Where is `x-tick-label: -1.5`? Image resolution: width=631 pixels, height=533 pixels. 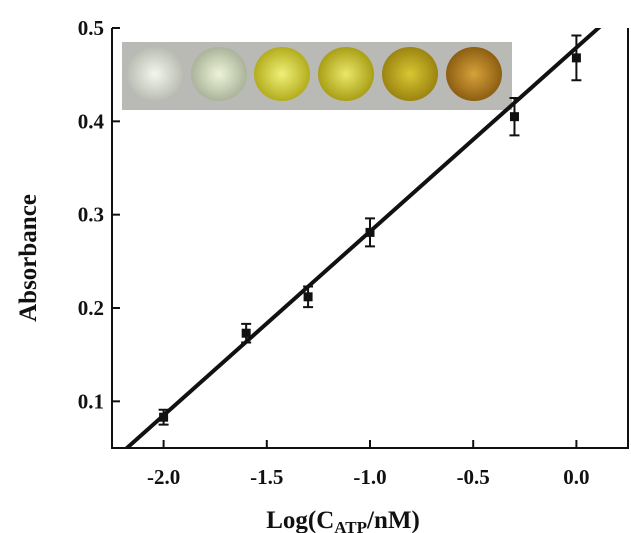 x-tick-label: -1.5 is located at coordinates (266, 477).